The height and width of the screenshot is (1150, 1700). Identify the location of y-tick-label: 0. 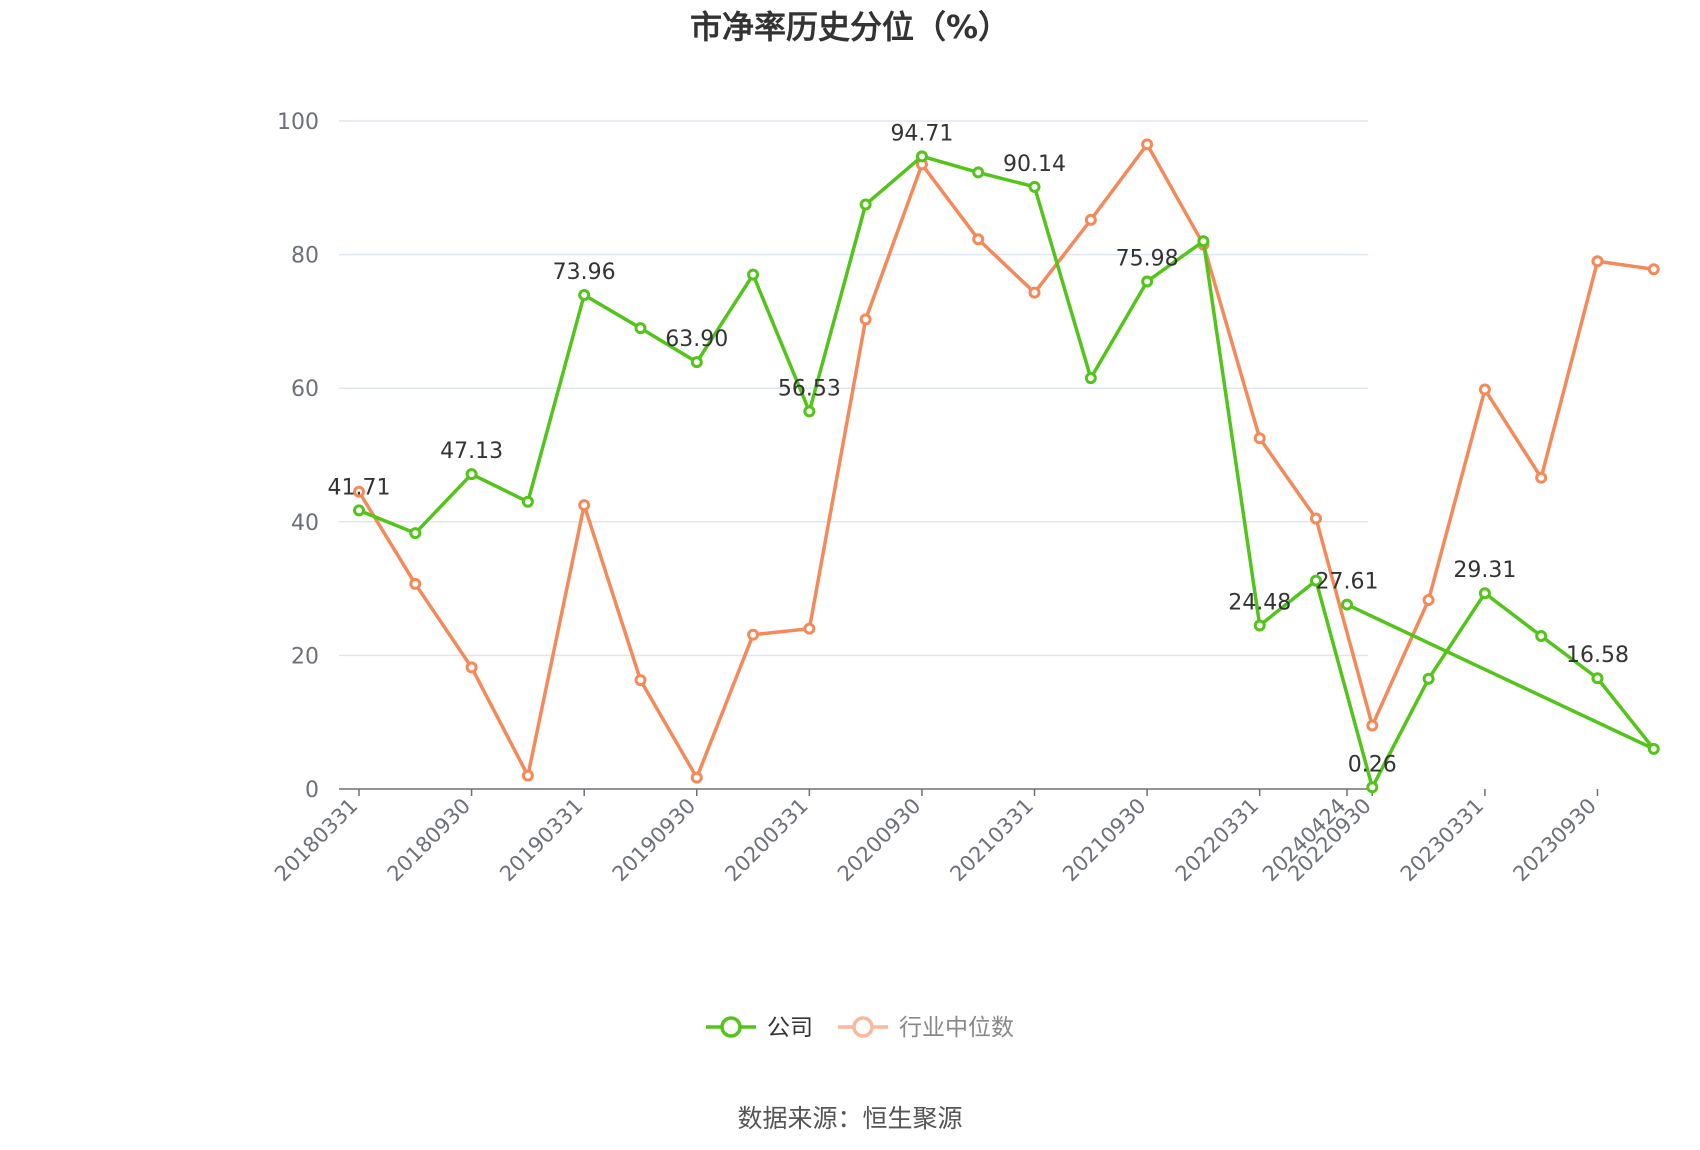
(312, 790).